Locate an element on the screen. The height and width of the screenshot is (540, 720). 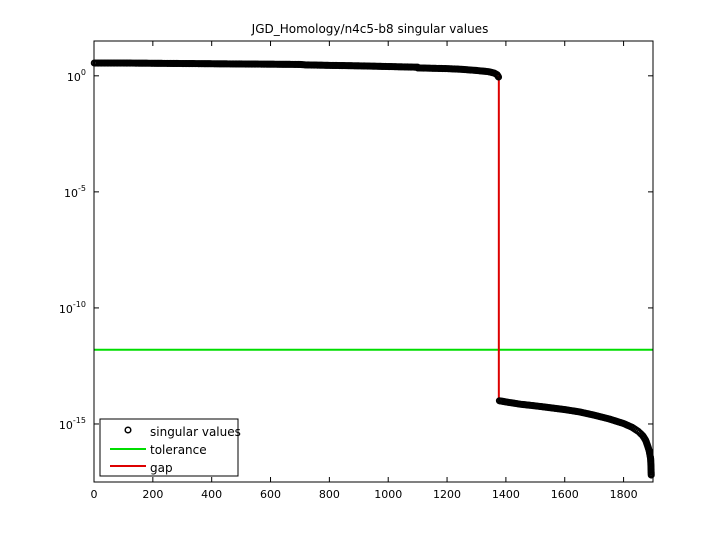
x-tick-label: 800 is located at coordinates (329, 494).